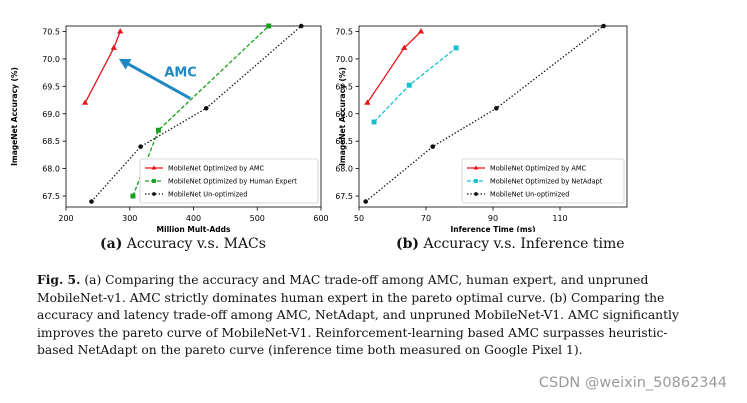  I want to click on chart-0-x-tick-label: 400, so click(193, 218).